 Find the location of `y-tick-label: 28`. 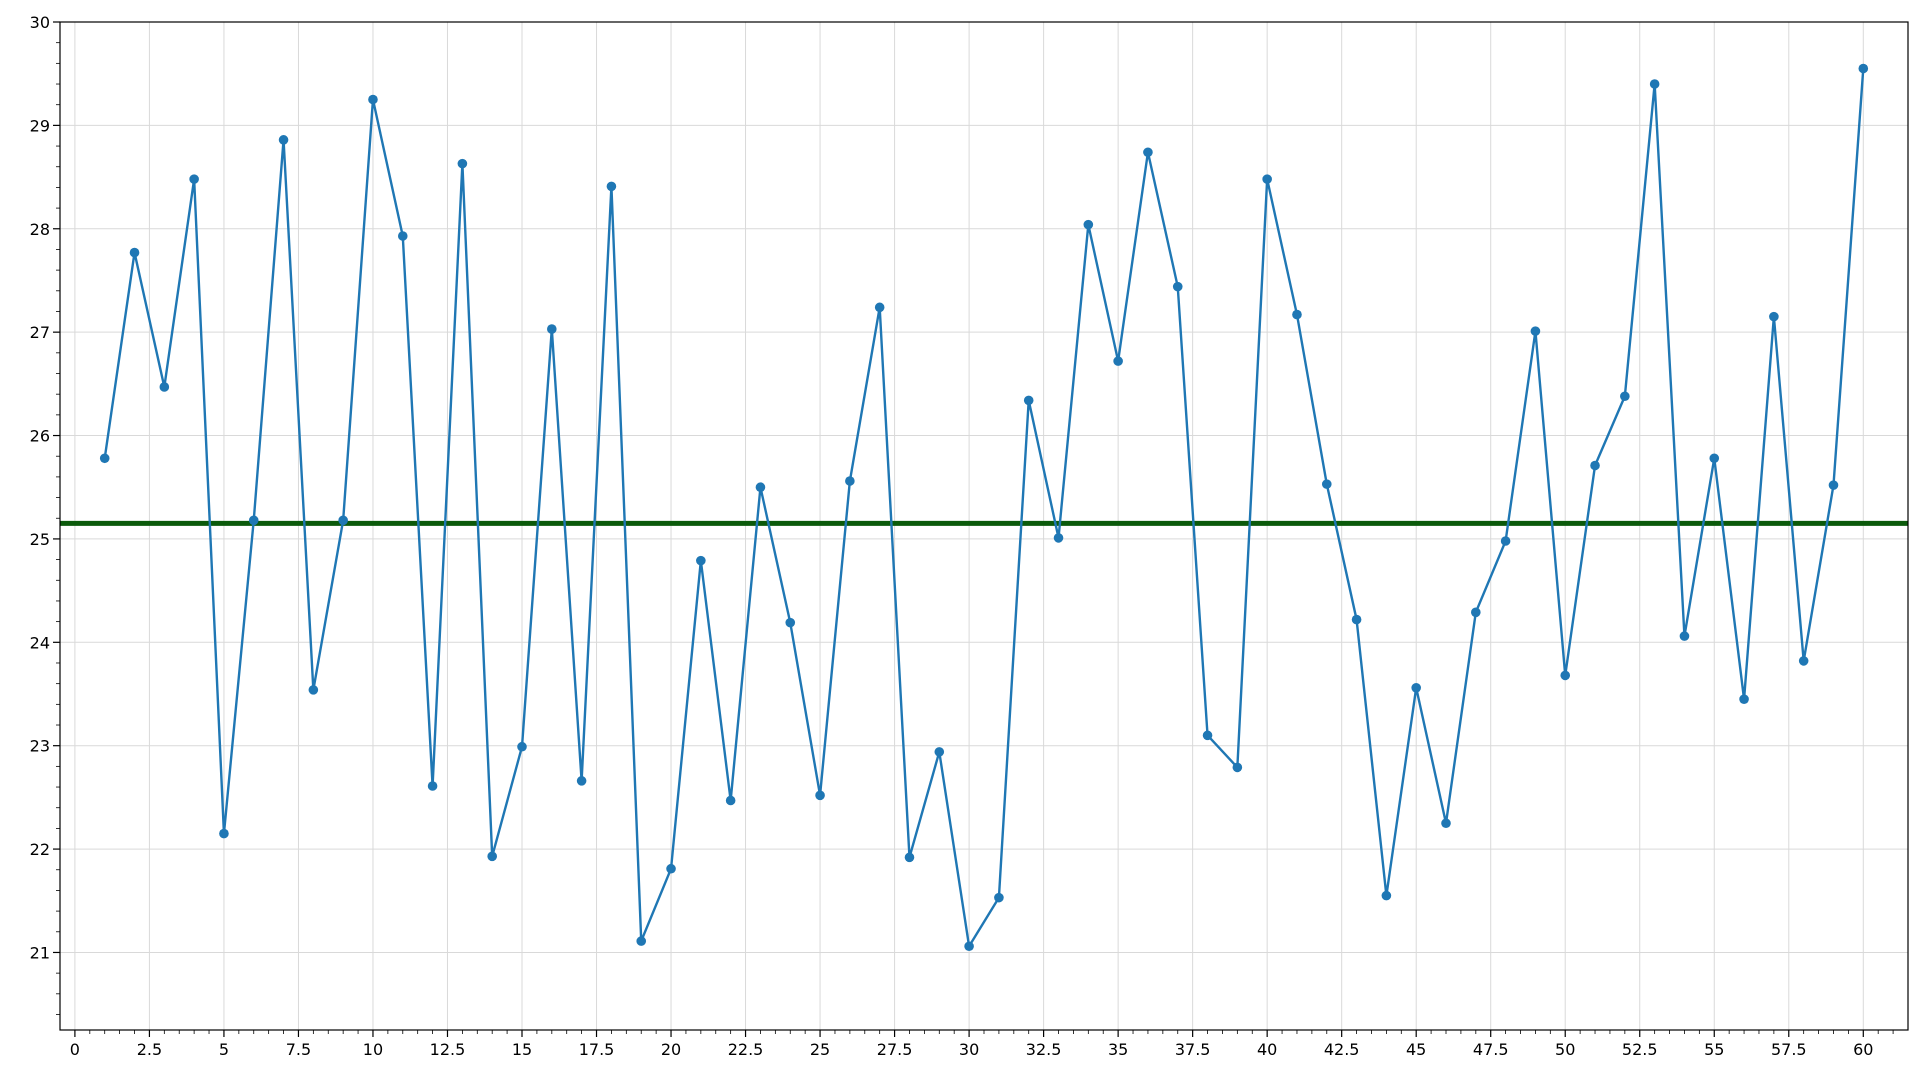

y-tick-label: 28 is located at coordinates (40, 229).